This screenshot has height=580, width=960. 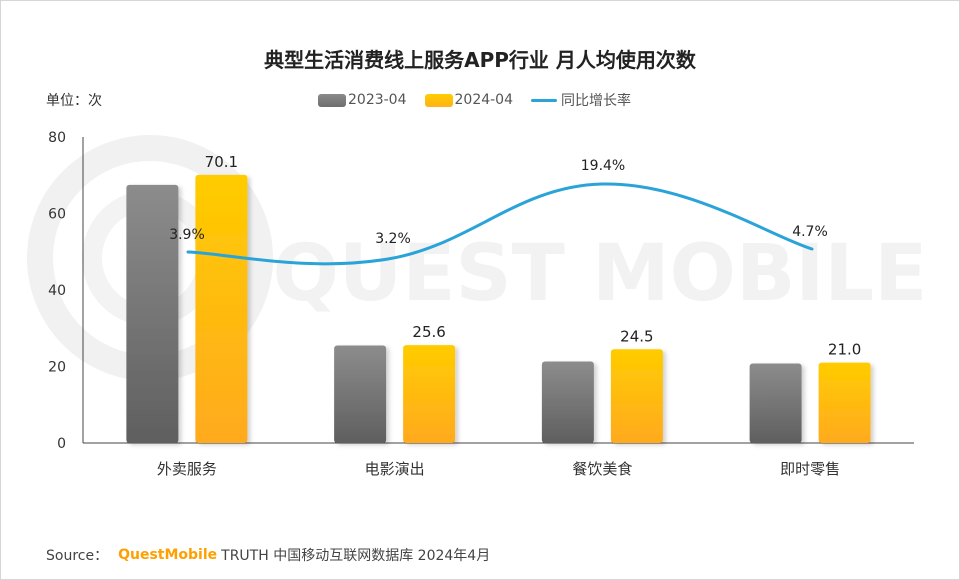 What do you see at coordinates (332, 100) in the screenshot?
I see `legend-swatch-2023` at bounding box center [332, 100].